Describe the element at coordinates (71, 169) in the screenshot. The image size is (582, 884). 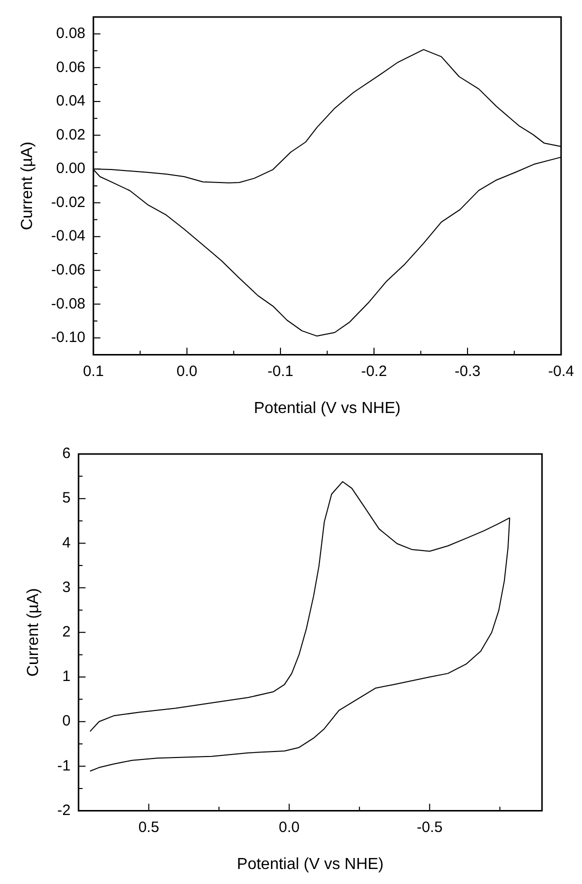
I see `y-tick-label: 0.00` at that location.